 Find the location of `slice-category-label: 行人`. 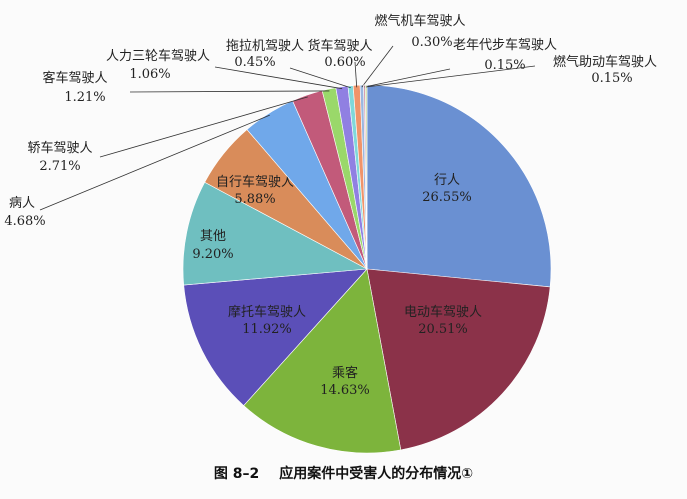

slice-category-label: 行人 is located at coordinates (447, 180).